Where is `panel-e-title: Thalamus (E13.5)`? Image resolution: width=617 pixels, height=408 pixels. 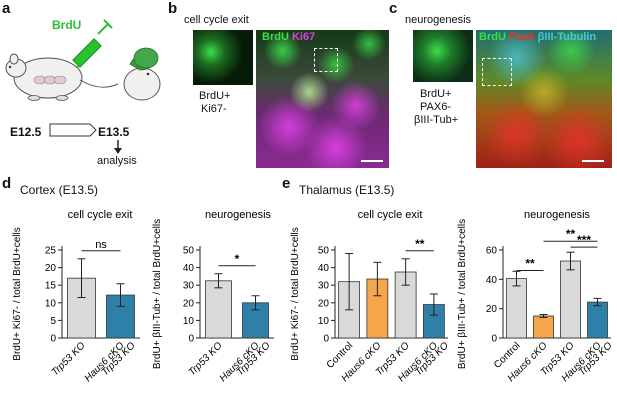 panel-e-title: Thalamus (E13.5) is located at coordinates (347, 190).